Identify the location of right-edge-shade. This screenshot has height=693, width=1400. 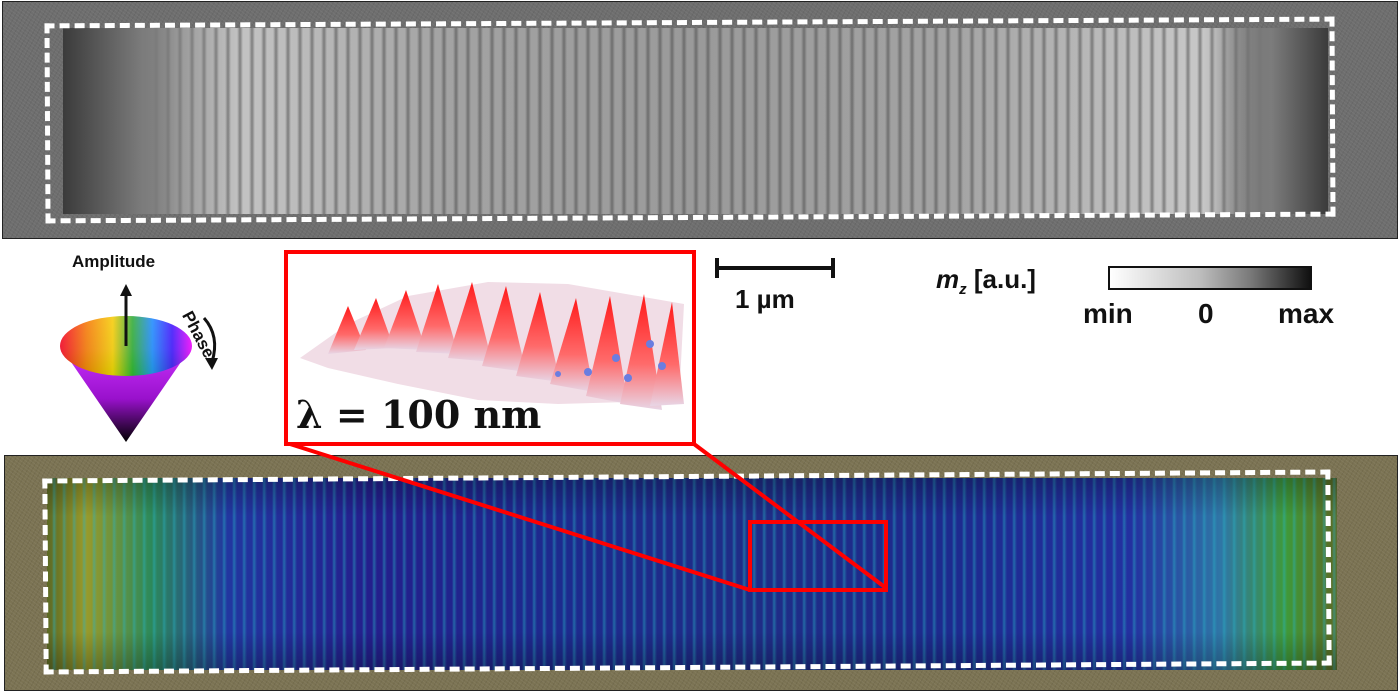
(1264, 121).